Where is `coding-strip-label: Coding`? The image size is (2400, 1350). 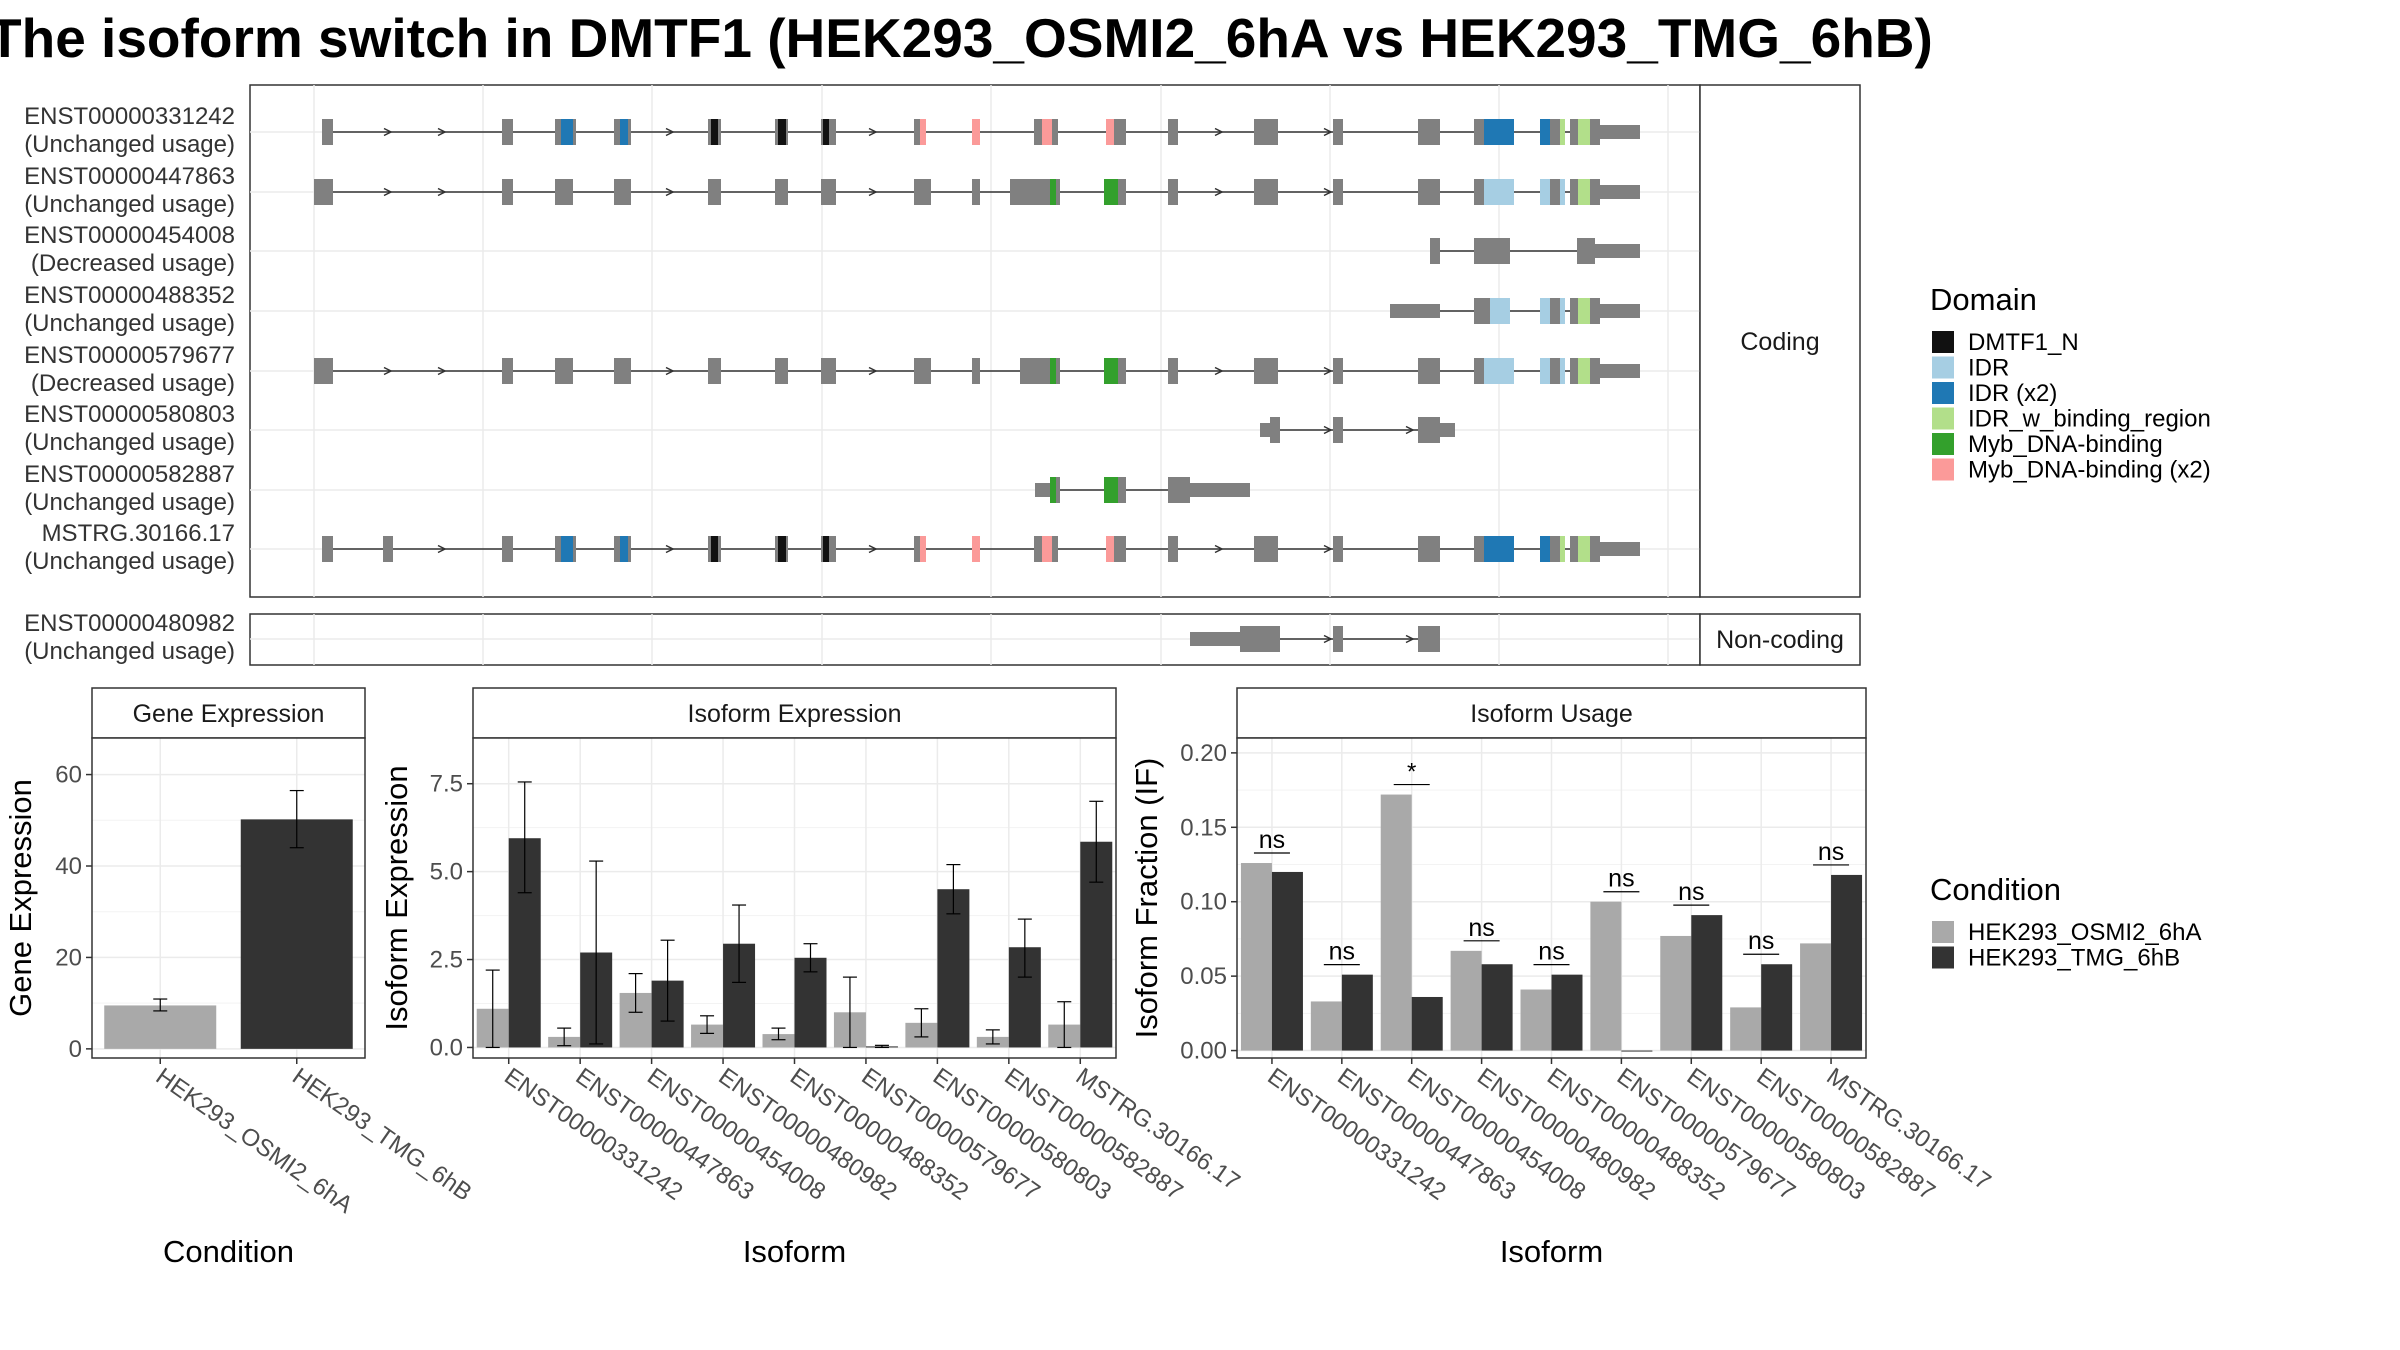 coding-strip-label: Coding is located at coordinates (1779, 342).